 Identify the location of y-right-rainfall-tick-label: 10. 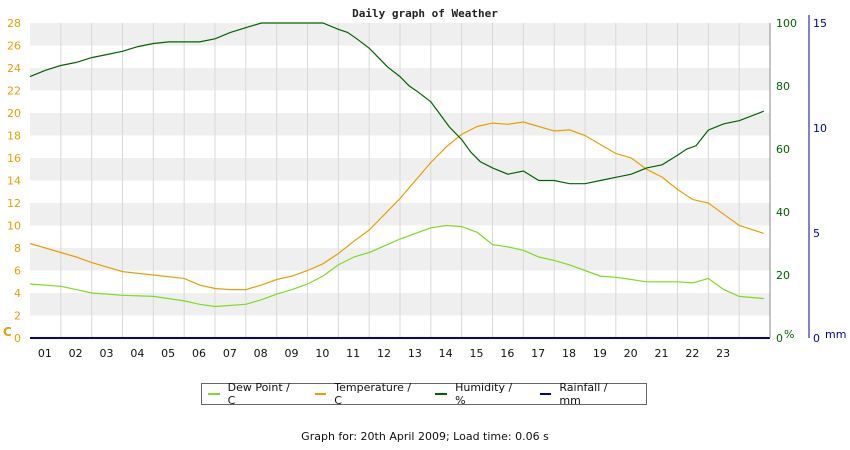
(820, 128).